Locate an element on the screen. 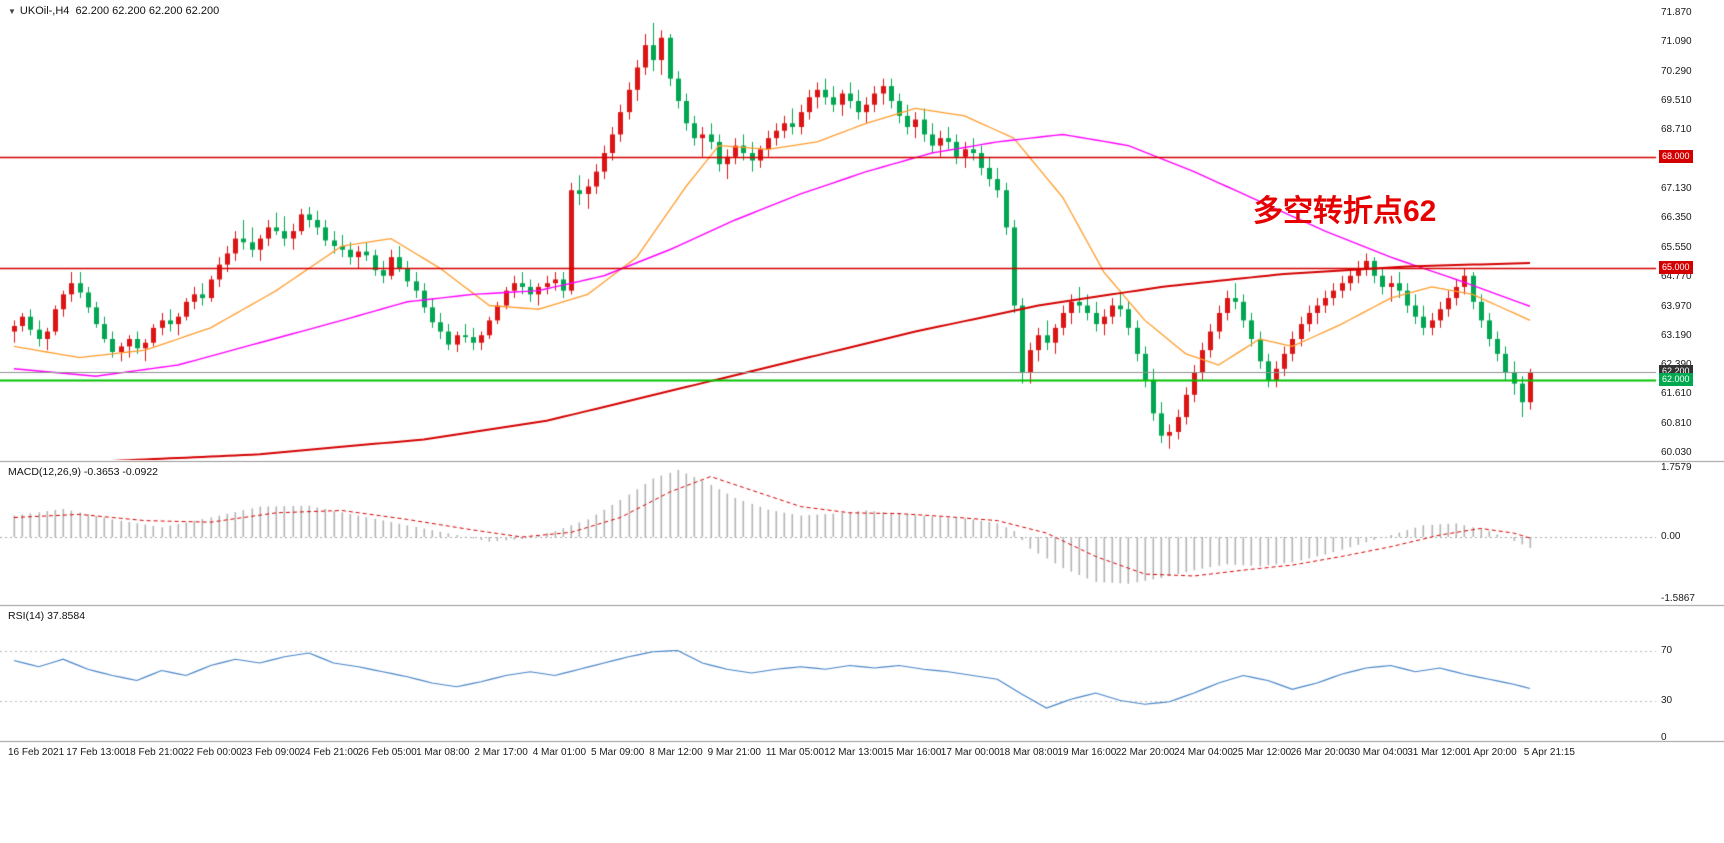 Image resolution: width=1724 pixels, height=843 pixels. price-axis-tick: 64.770 is located at coordinates (1676, 276).